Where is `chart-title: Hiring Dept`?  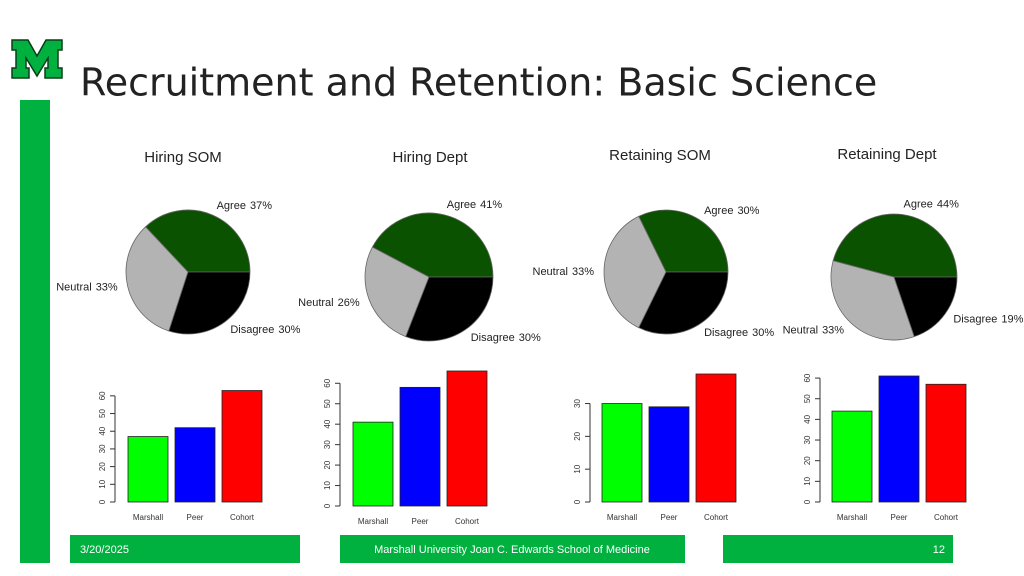 chart-title: Hiring Dept is located at coordinates (430, 157).